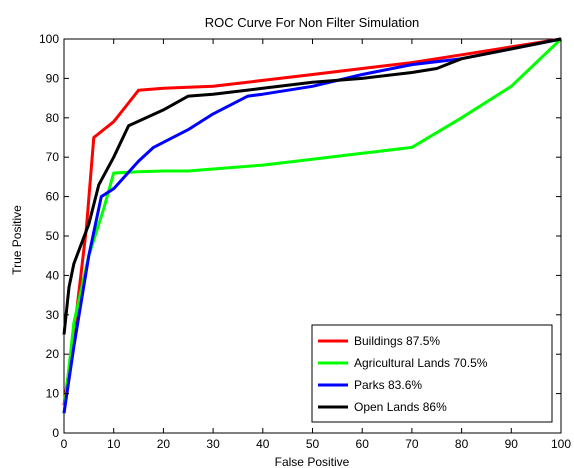  What do you see at coordinates (213, 444) in the screenshot?
I see `x-tick-label: 30` at bounding box center [213, 444].